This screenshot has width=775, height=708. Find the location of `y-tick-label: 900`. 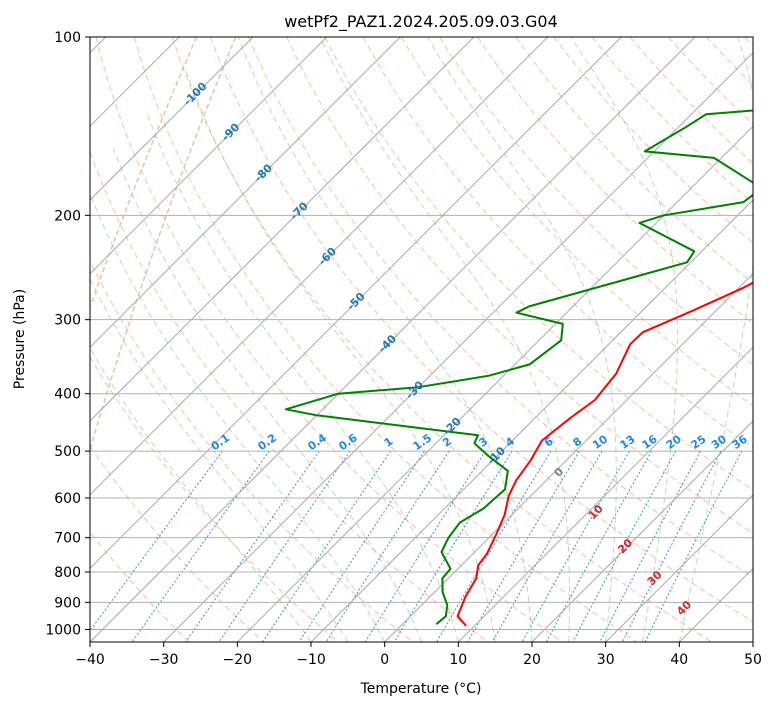

y-tick-label: 900 is located at coordinates (67, 603).